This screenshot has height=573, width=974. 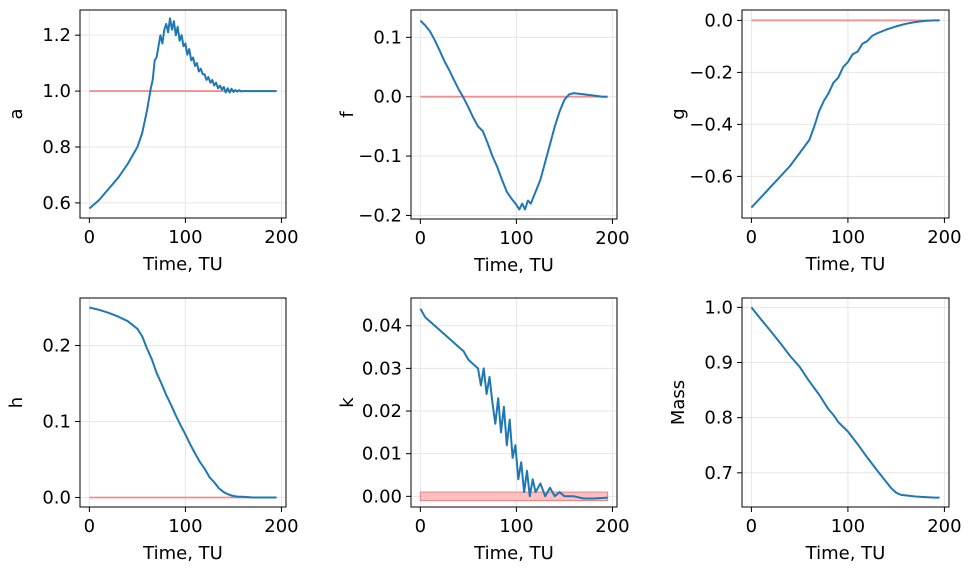 What do you see at coordinates (56, 346) in the screenshot?
I see `y-tick-label: 0.2` at bounding box center [56, 346].